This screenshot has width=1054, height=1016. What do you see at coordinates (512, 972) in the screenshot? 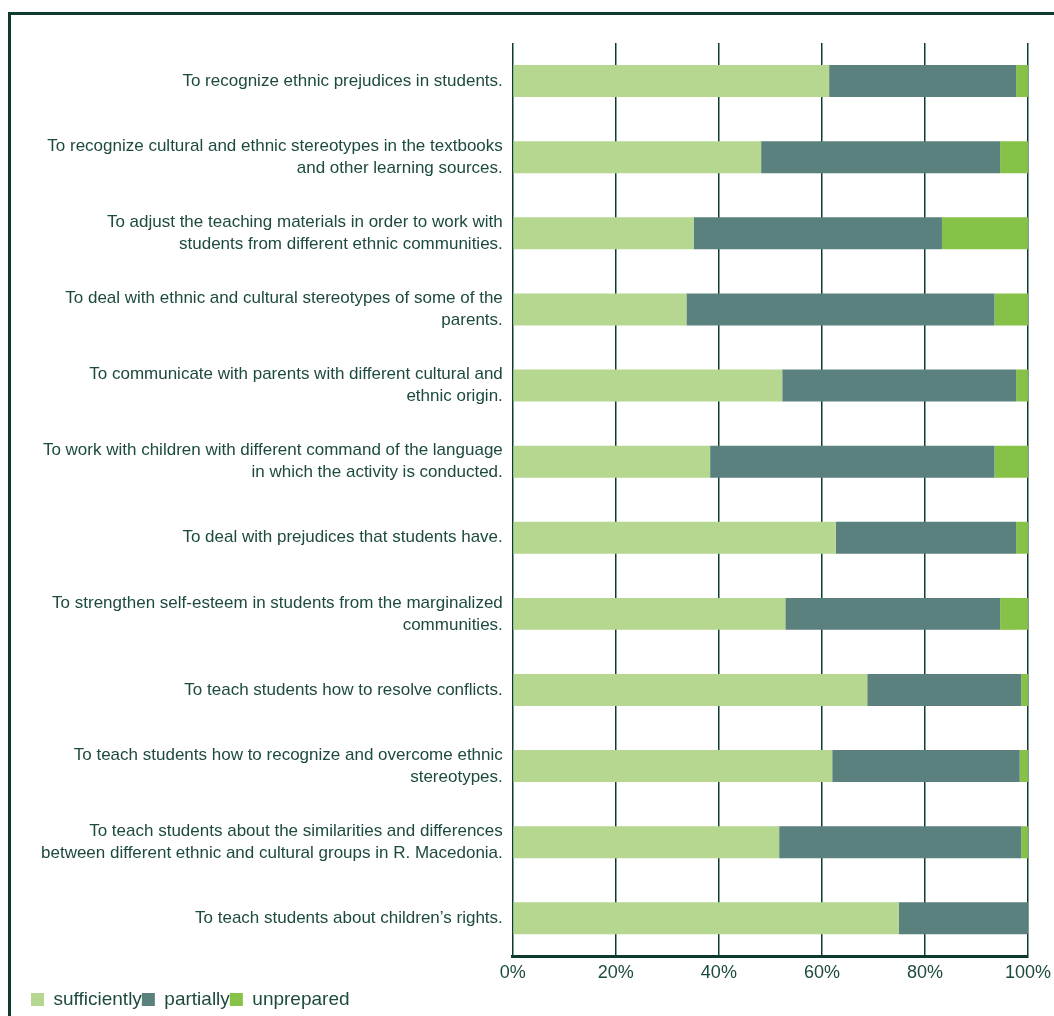
I see `x-tick-label: 0%` at bounding box center [512, 972].